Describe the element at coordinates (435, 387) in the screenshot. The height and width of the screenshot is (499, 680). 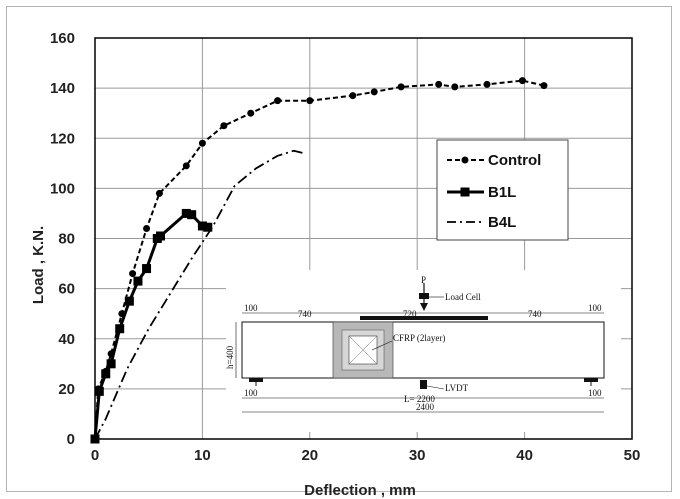
I see `lvdt-leader` at that location.